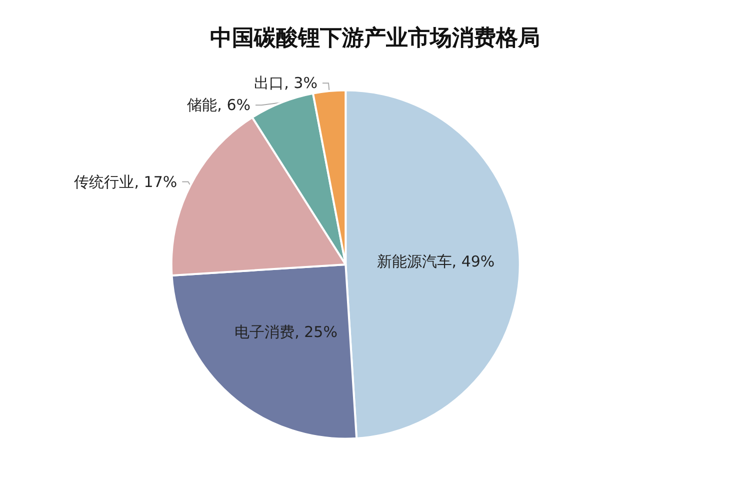  What do you see at coordinates (219, 105) in the screenshot?
I see `slice-label: 储能, 6%` at bounding box center [219, 105].